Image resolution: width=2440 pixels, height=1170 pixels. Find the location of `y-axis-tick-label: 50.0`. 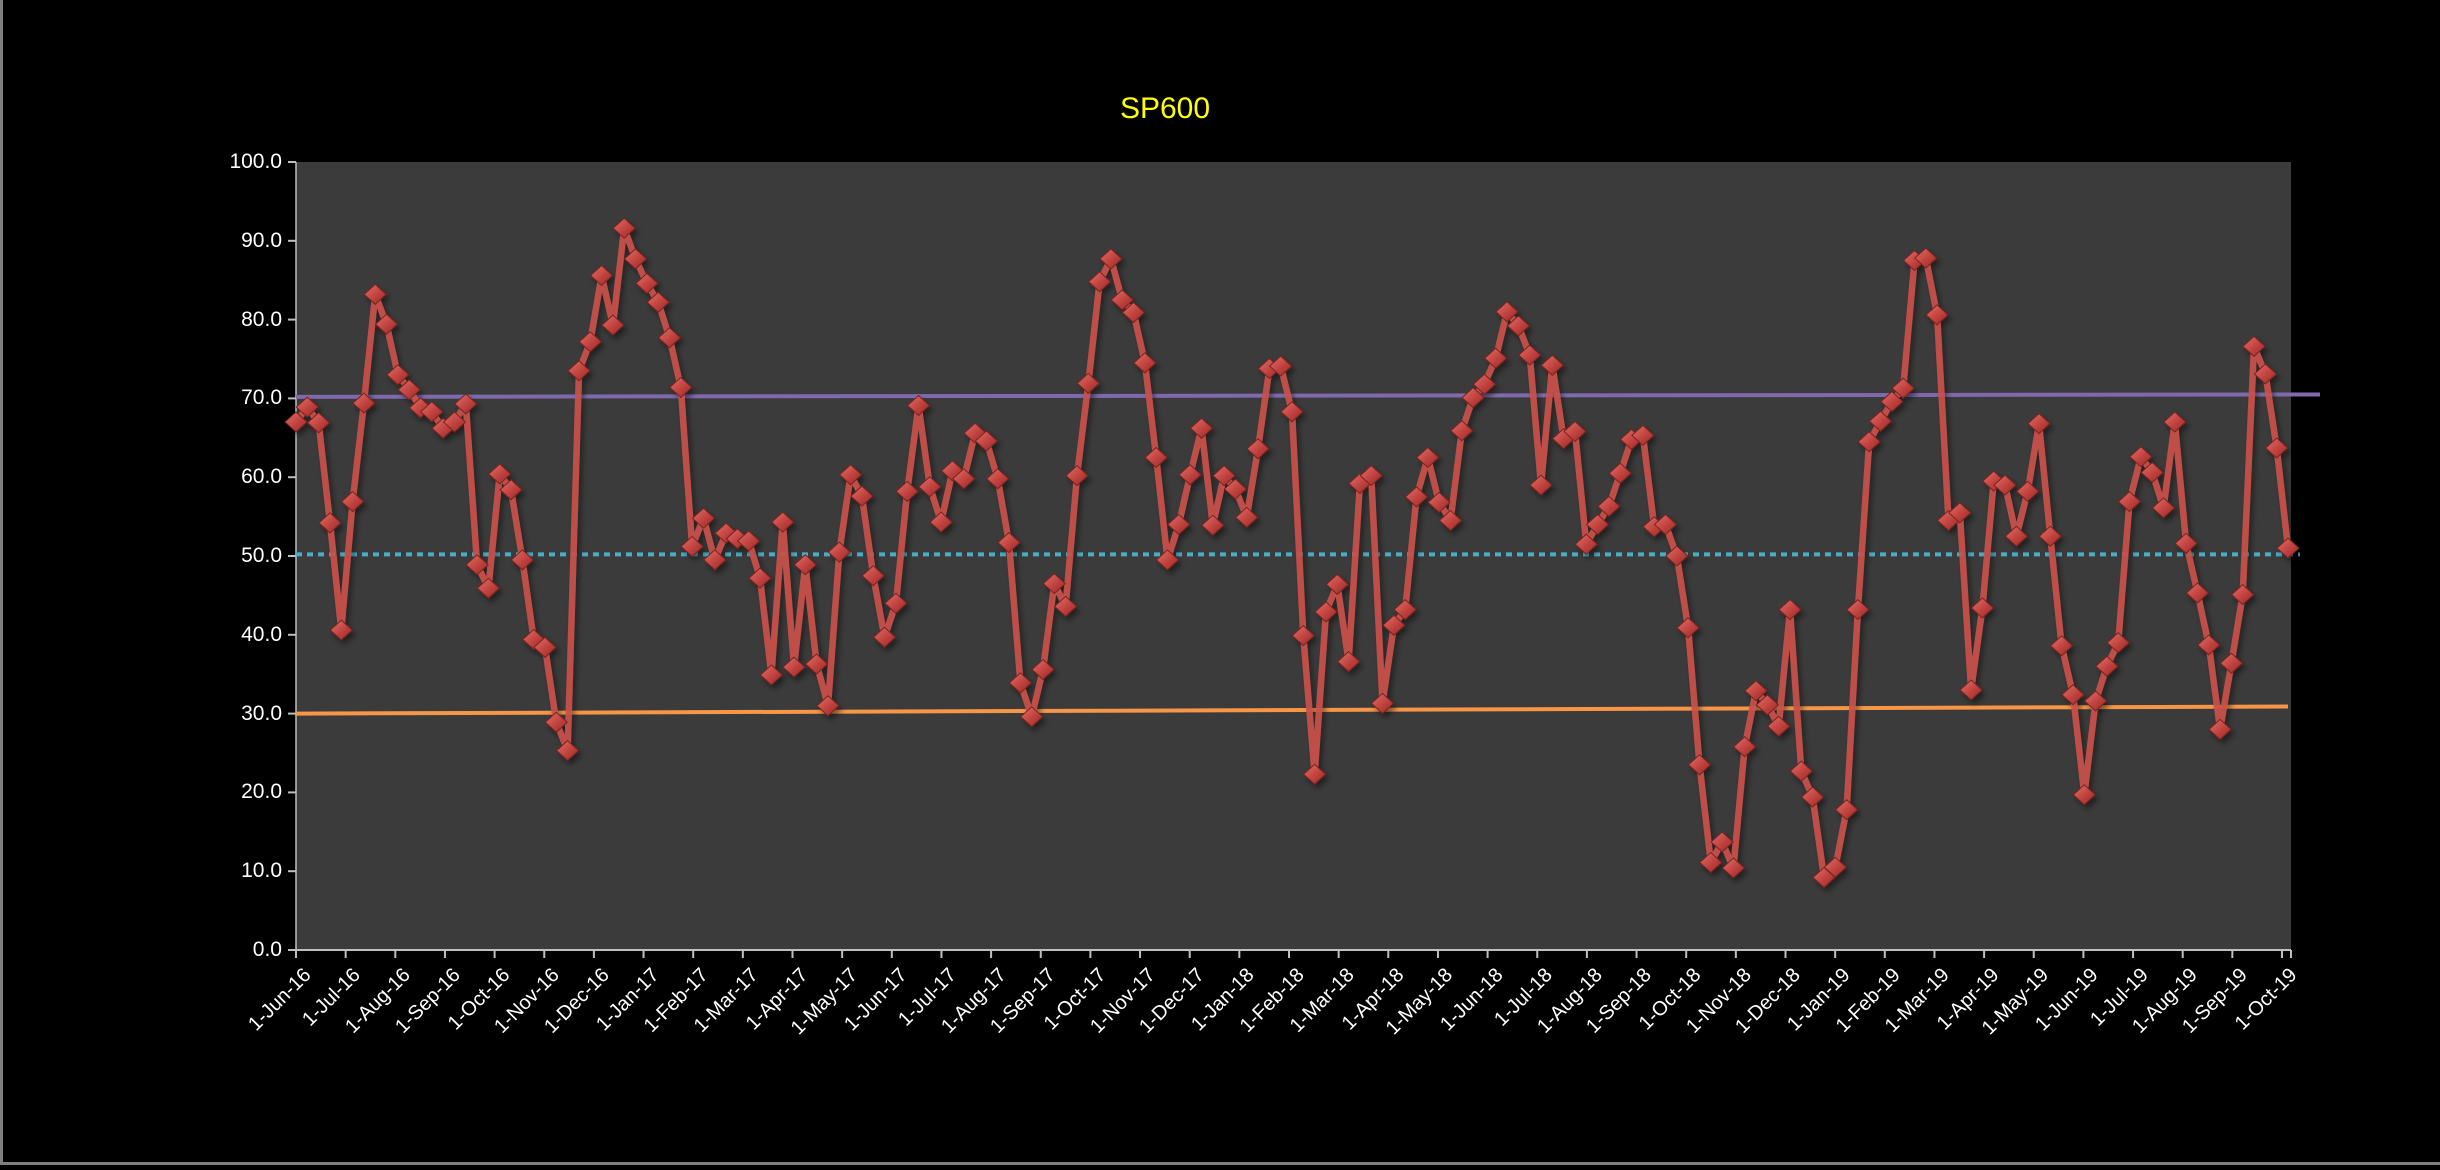

y-axis-tick-label: 50.0 is located at coordinates (261, 555).